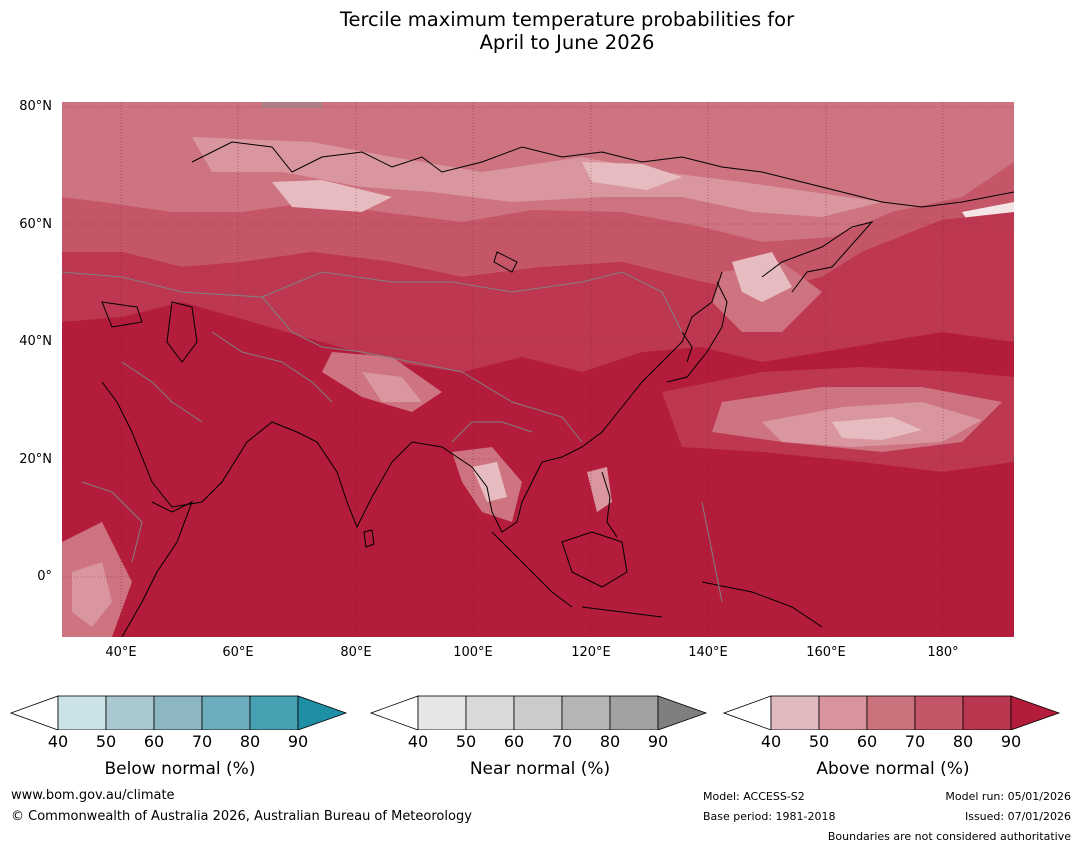 The image size is (1081, 850). Describe the element at coordinates (35, 106) in the screenshot. I see `lat-label-80n: 80°N` at that location.